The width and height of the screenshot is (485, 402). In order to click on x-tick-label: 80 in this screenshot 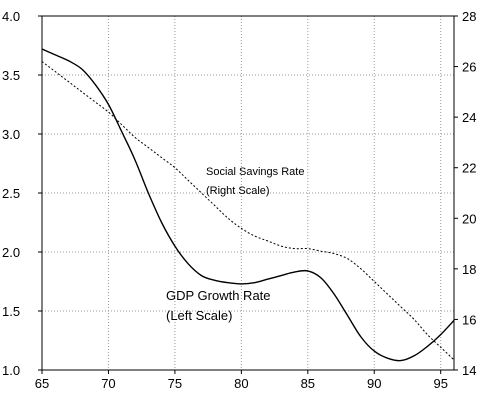, I will do `click(241, 383)`.